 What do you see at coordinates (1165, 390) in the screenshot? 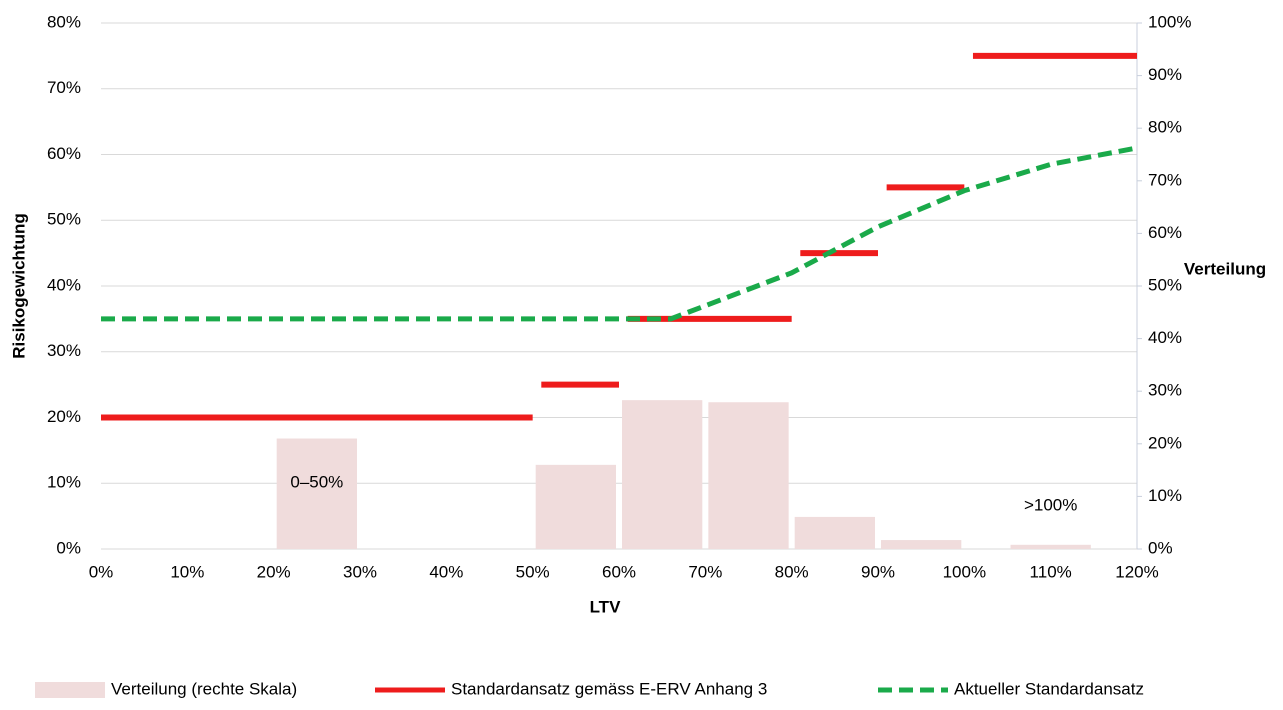
I see `y2-tick-label: 30%` at bounding box center [1165, 390].